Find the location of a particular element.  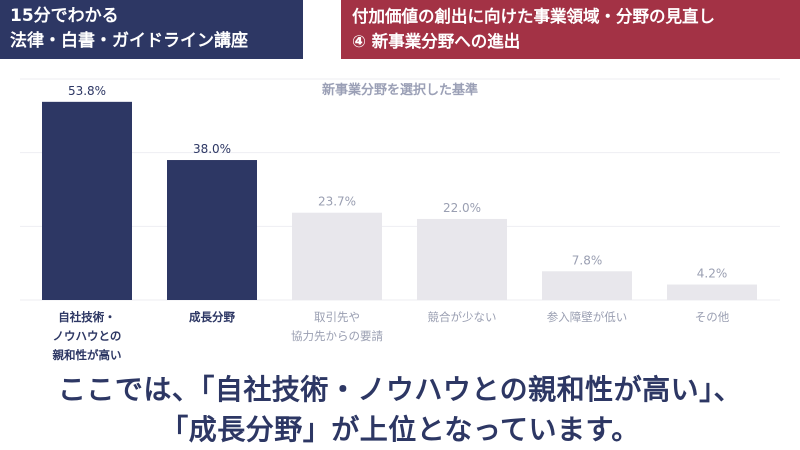

category-label-1-line-0: 成長分野 is located at coordinates (212, 317).